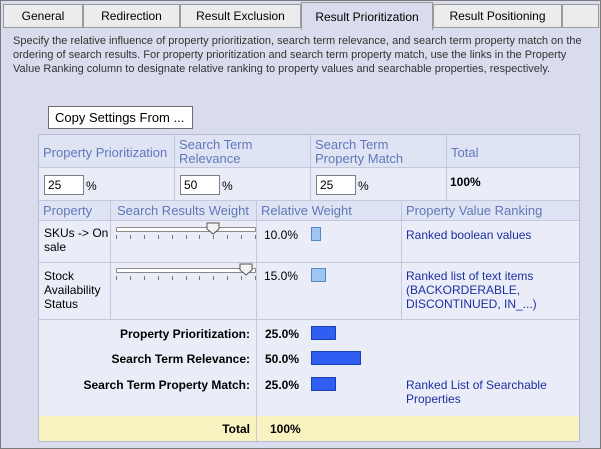 The height and width of the screenshot is (449, 601). I want to click on property-prioritization-input, so click(64, 185).